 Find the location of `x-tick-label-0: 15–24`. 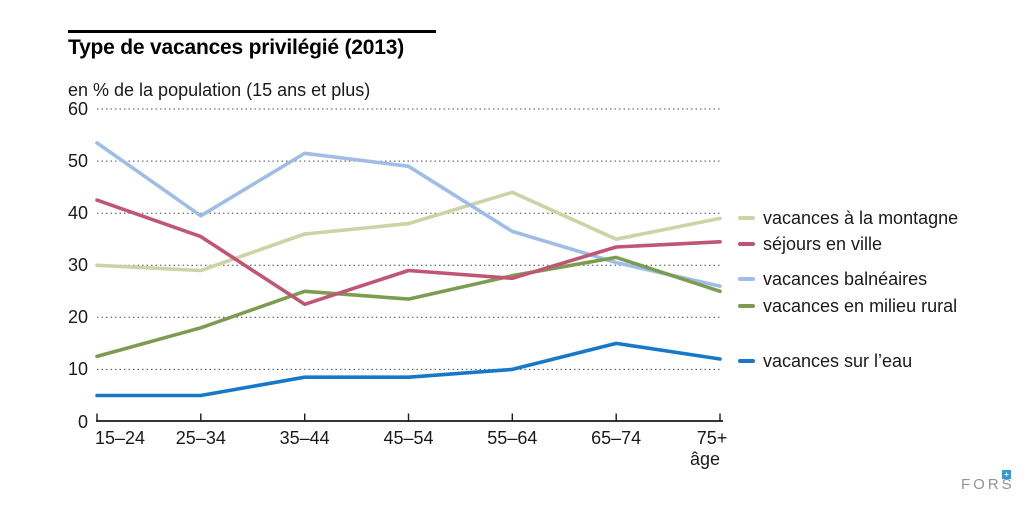

x-tick-label-0: 15–24 is located at coordinates (120, 438).